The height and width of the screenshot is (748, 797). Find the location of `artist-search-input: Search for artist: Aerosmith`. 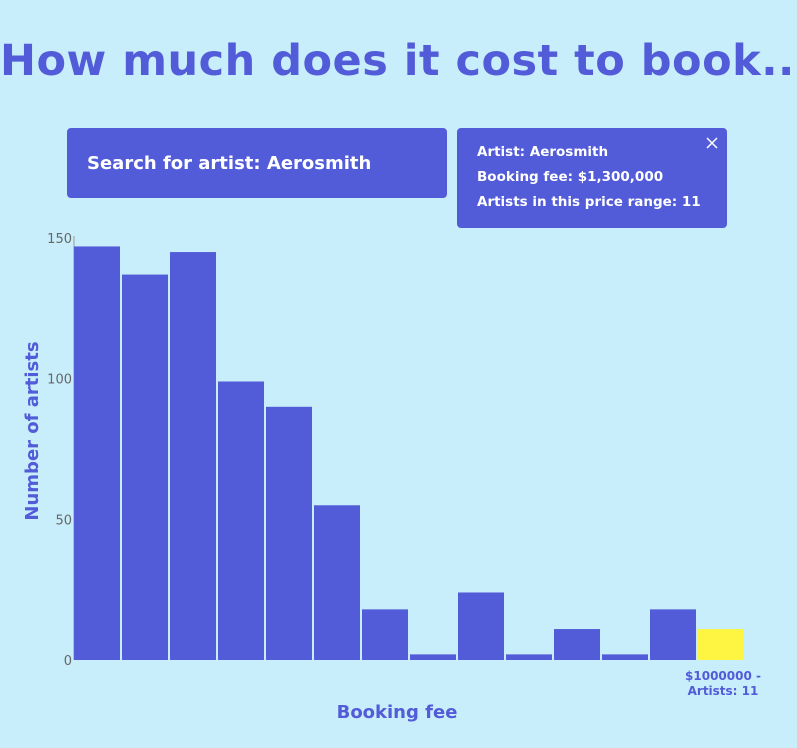

artist-search-input: Search for artist: Aerosmith is located at coordinates (257, 163).